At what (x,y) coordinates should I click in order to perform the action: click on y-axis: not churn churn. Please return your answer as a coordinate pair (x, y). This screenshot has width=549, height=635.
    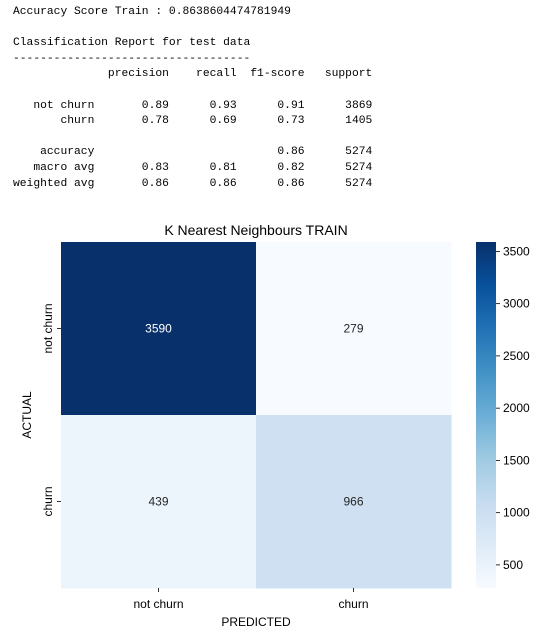
    Looking at the image, I should click on (51, 410).